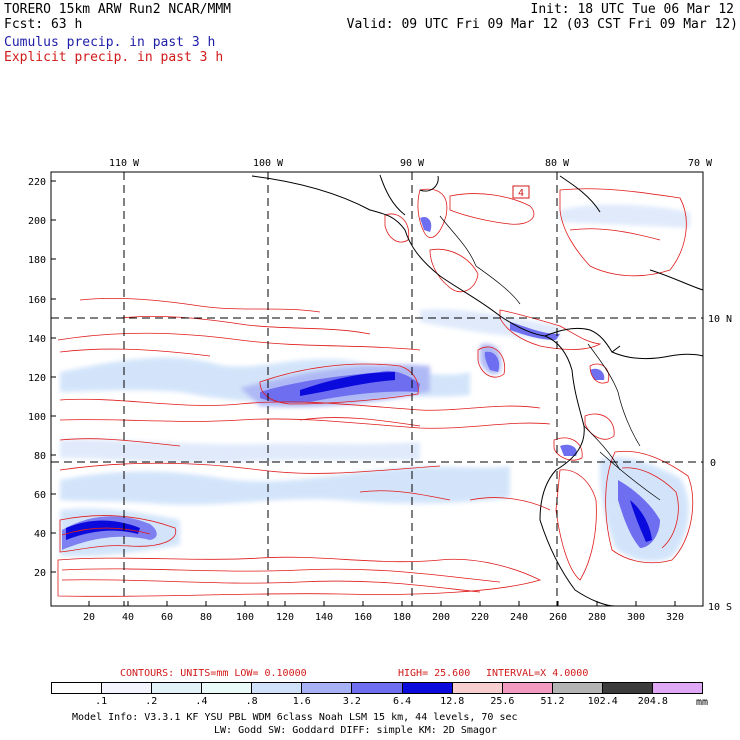 The width and height of the screenshot is (740, 740). Describe the element at coordinates (552, 701) in the screenshot. I see `colorbar-label: 51.2` at that location.